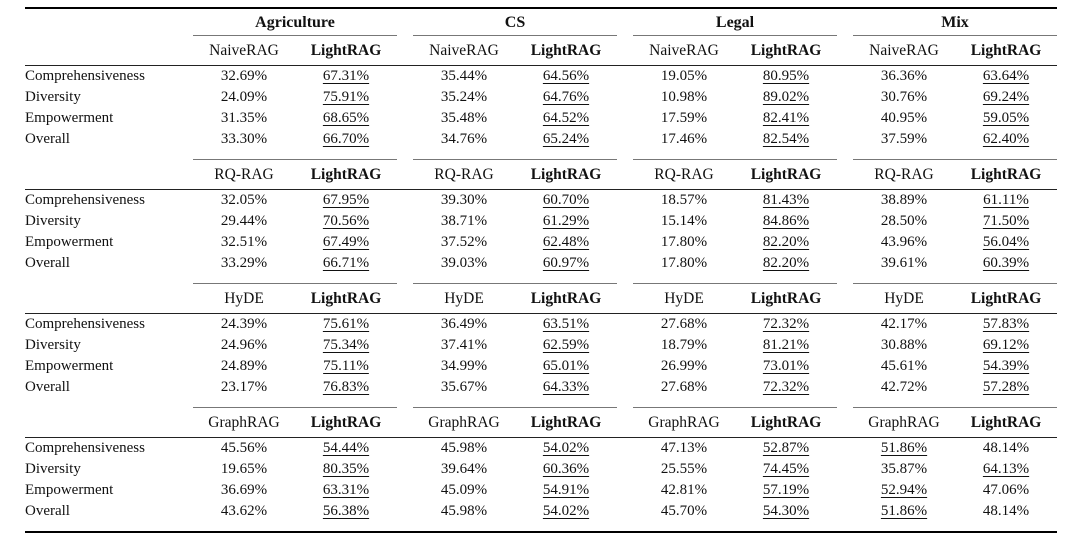  What do you see at coordinates (244, 97) in the screenshot?
I see `baseline-score: 24.09%` at bounding box center [244, 97].